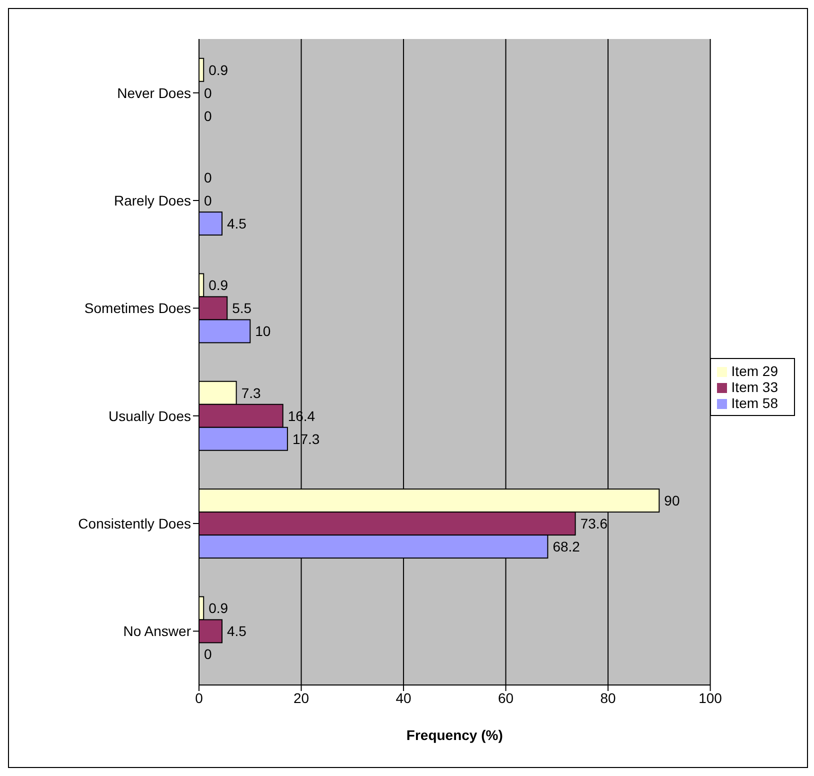 The image size is (814, 776). What do you see at coordinates (152, 200) in the screenshot?
I see `y-tick-label: Rarely Does` at bounding box center [152, 200].